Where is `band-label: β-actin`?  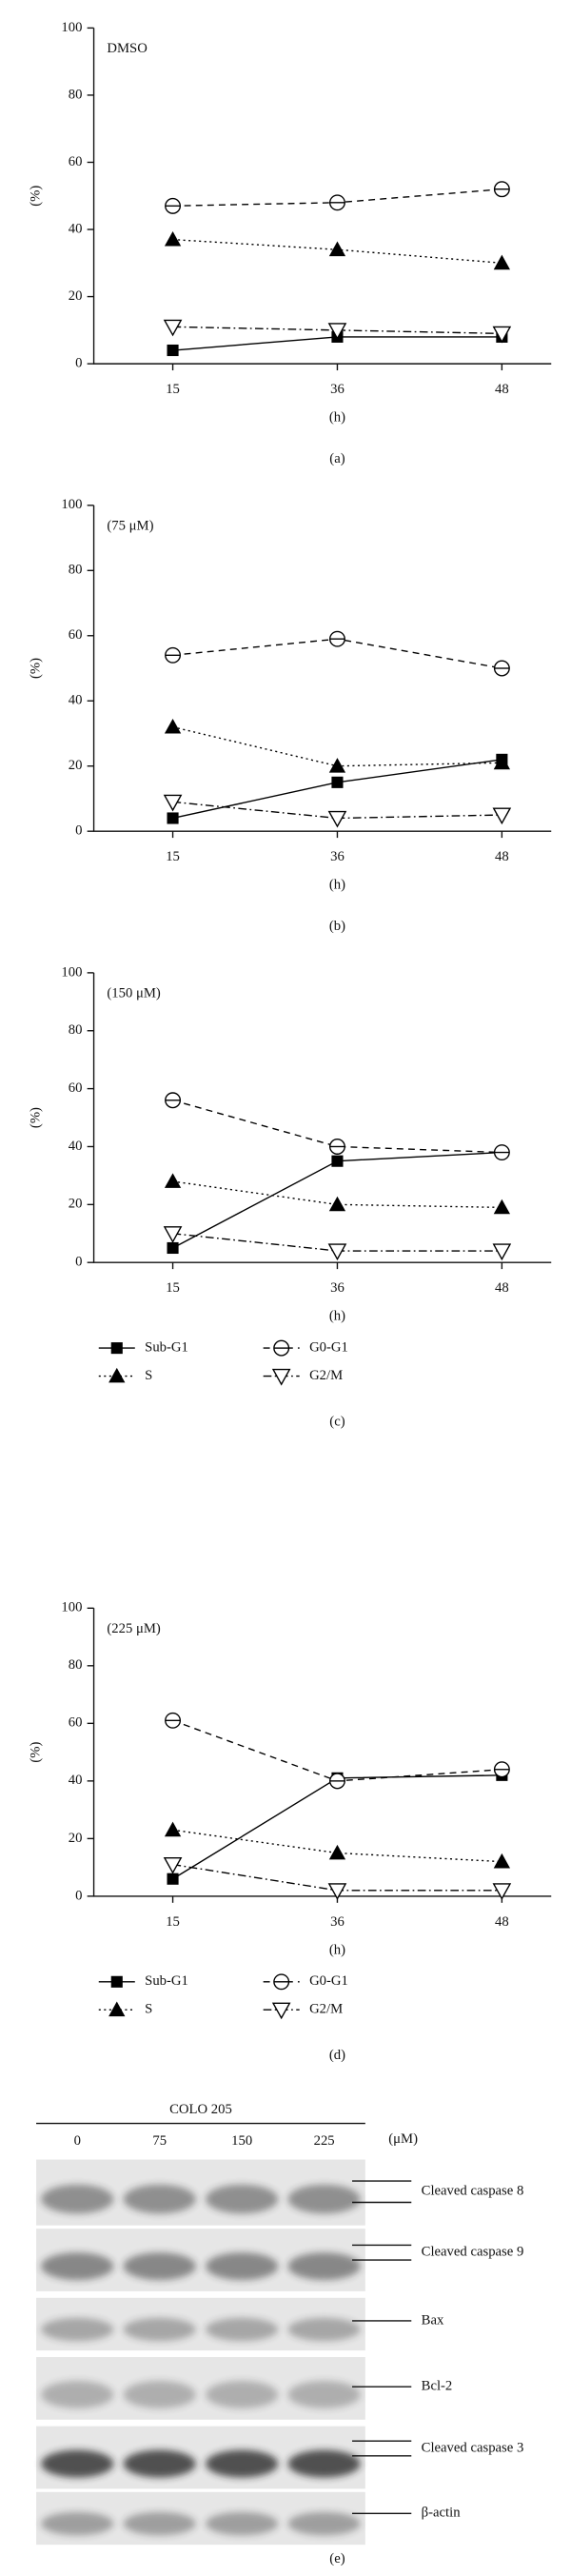 band-label: β-actin is located at coordinates (442, 2513).